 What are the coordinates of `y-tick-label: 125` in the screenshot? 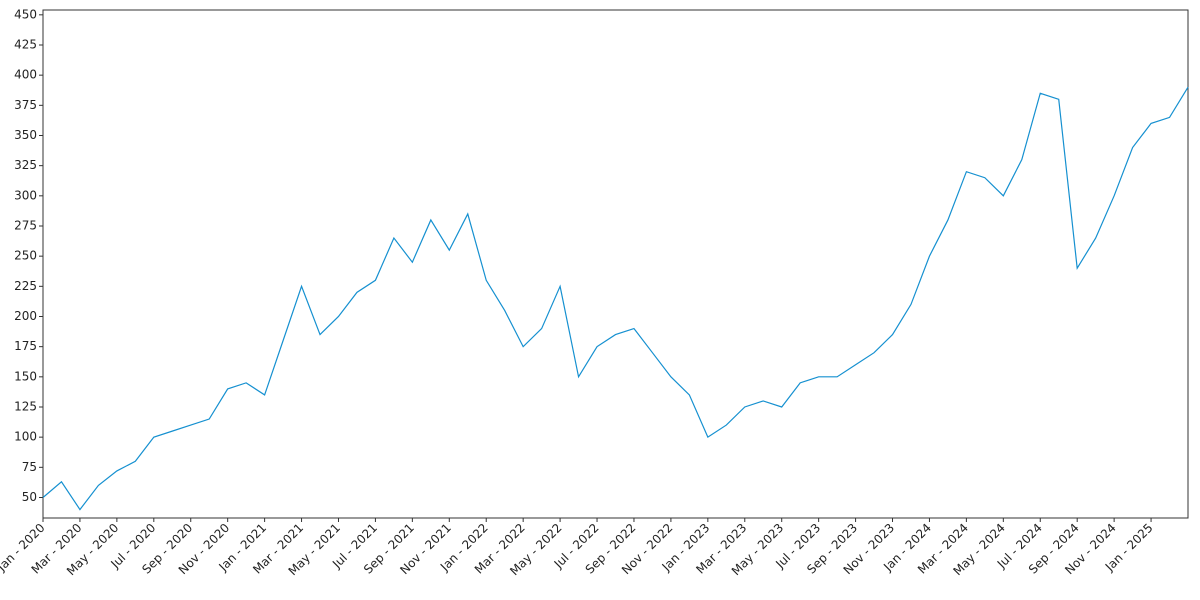 It's located at (25, 406).